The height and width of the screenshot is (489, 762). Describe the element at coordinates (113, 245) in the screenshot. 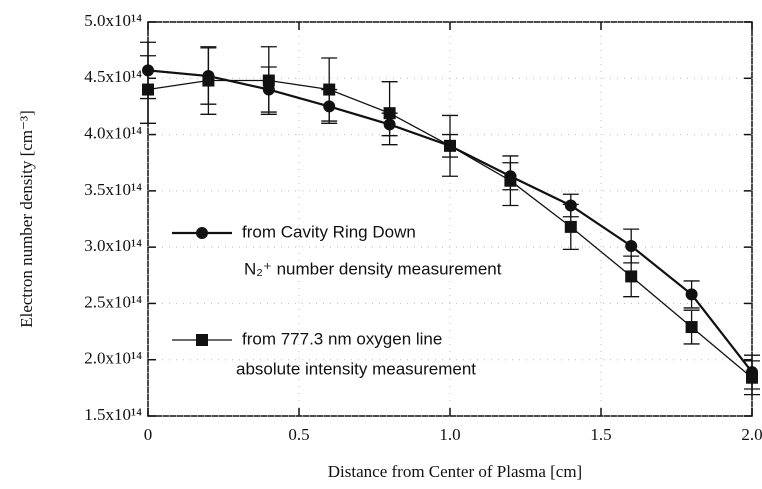

I see `y-tick-label: 3.0x10¹⁴` at that location.